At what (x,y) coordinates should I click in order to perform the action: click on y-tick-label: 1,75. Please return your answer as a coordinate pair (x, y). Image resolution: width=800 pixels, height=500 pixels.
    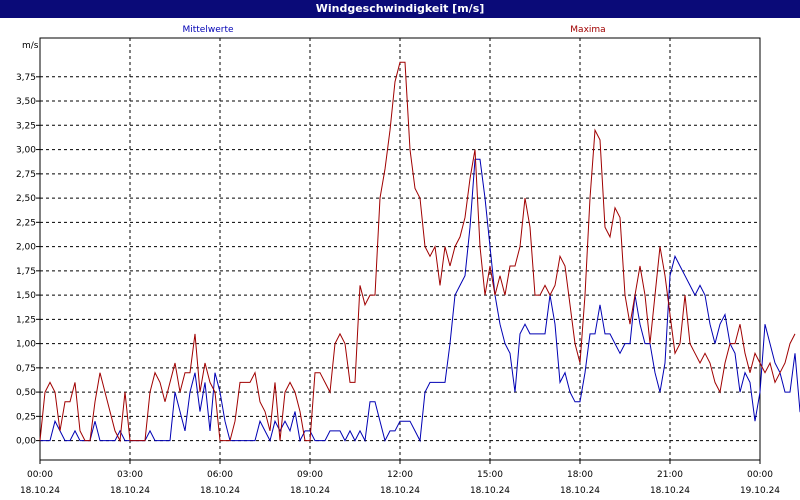
    Looking at the image, I should click on (26, 272).